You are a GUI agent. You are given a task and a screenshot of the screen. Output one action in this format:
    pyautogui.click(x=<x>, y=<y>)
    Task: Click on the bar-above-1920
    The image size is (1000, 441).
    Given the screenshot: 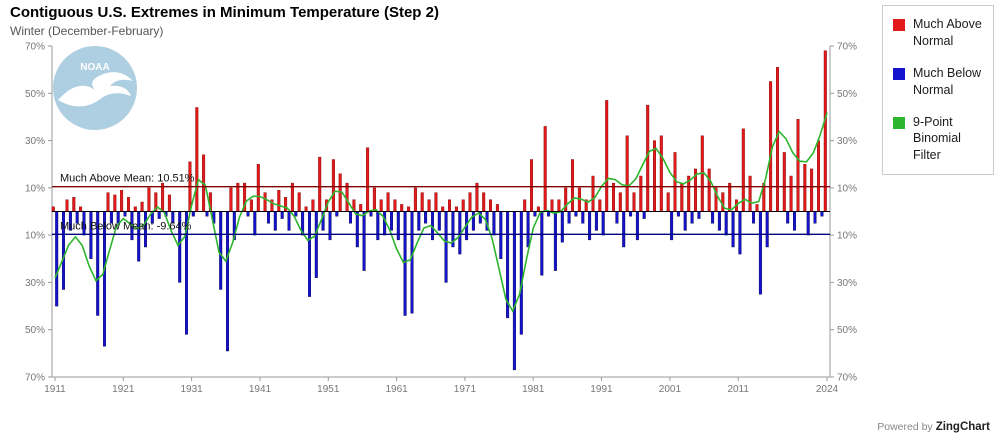 What is the action you would take?
    pyautogui.click(x=115, y=203)
    